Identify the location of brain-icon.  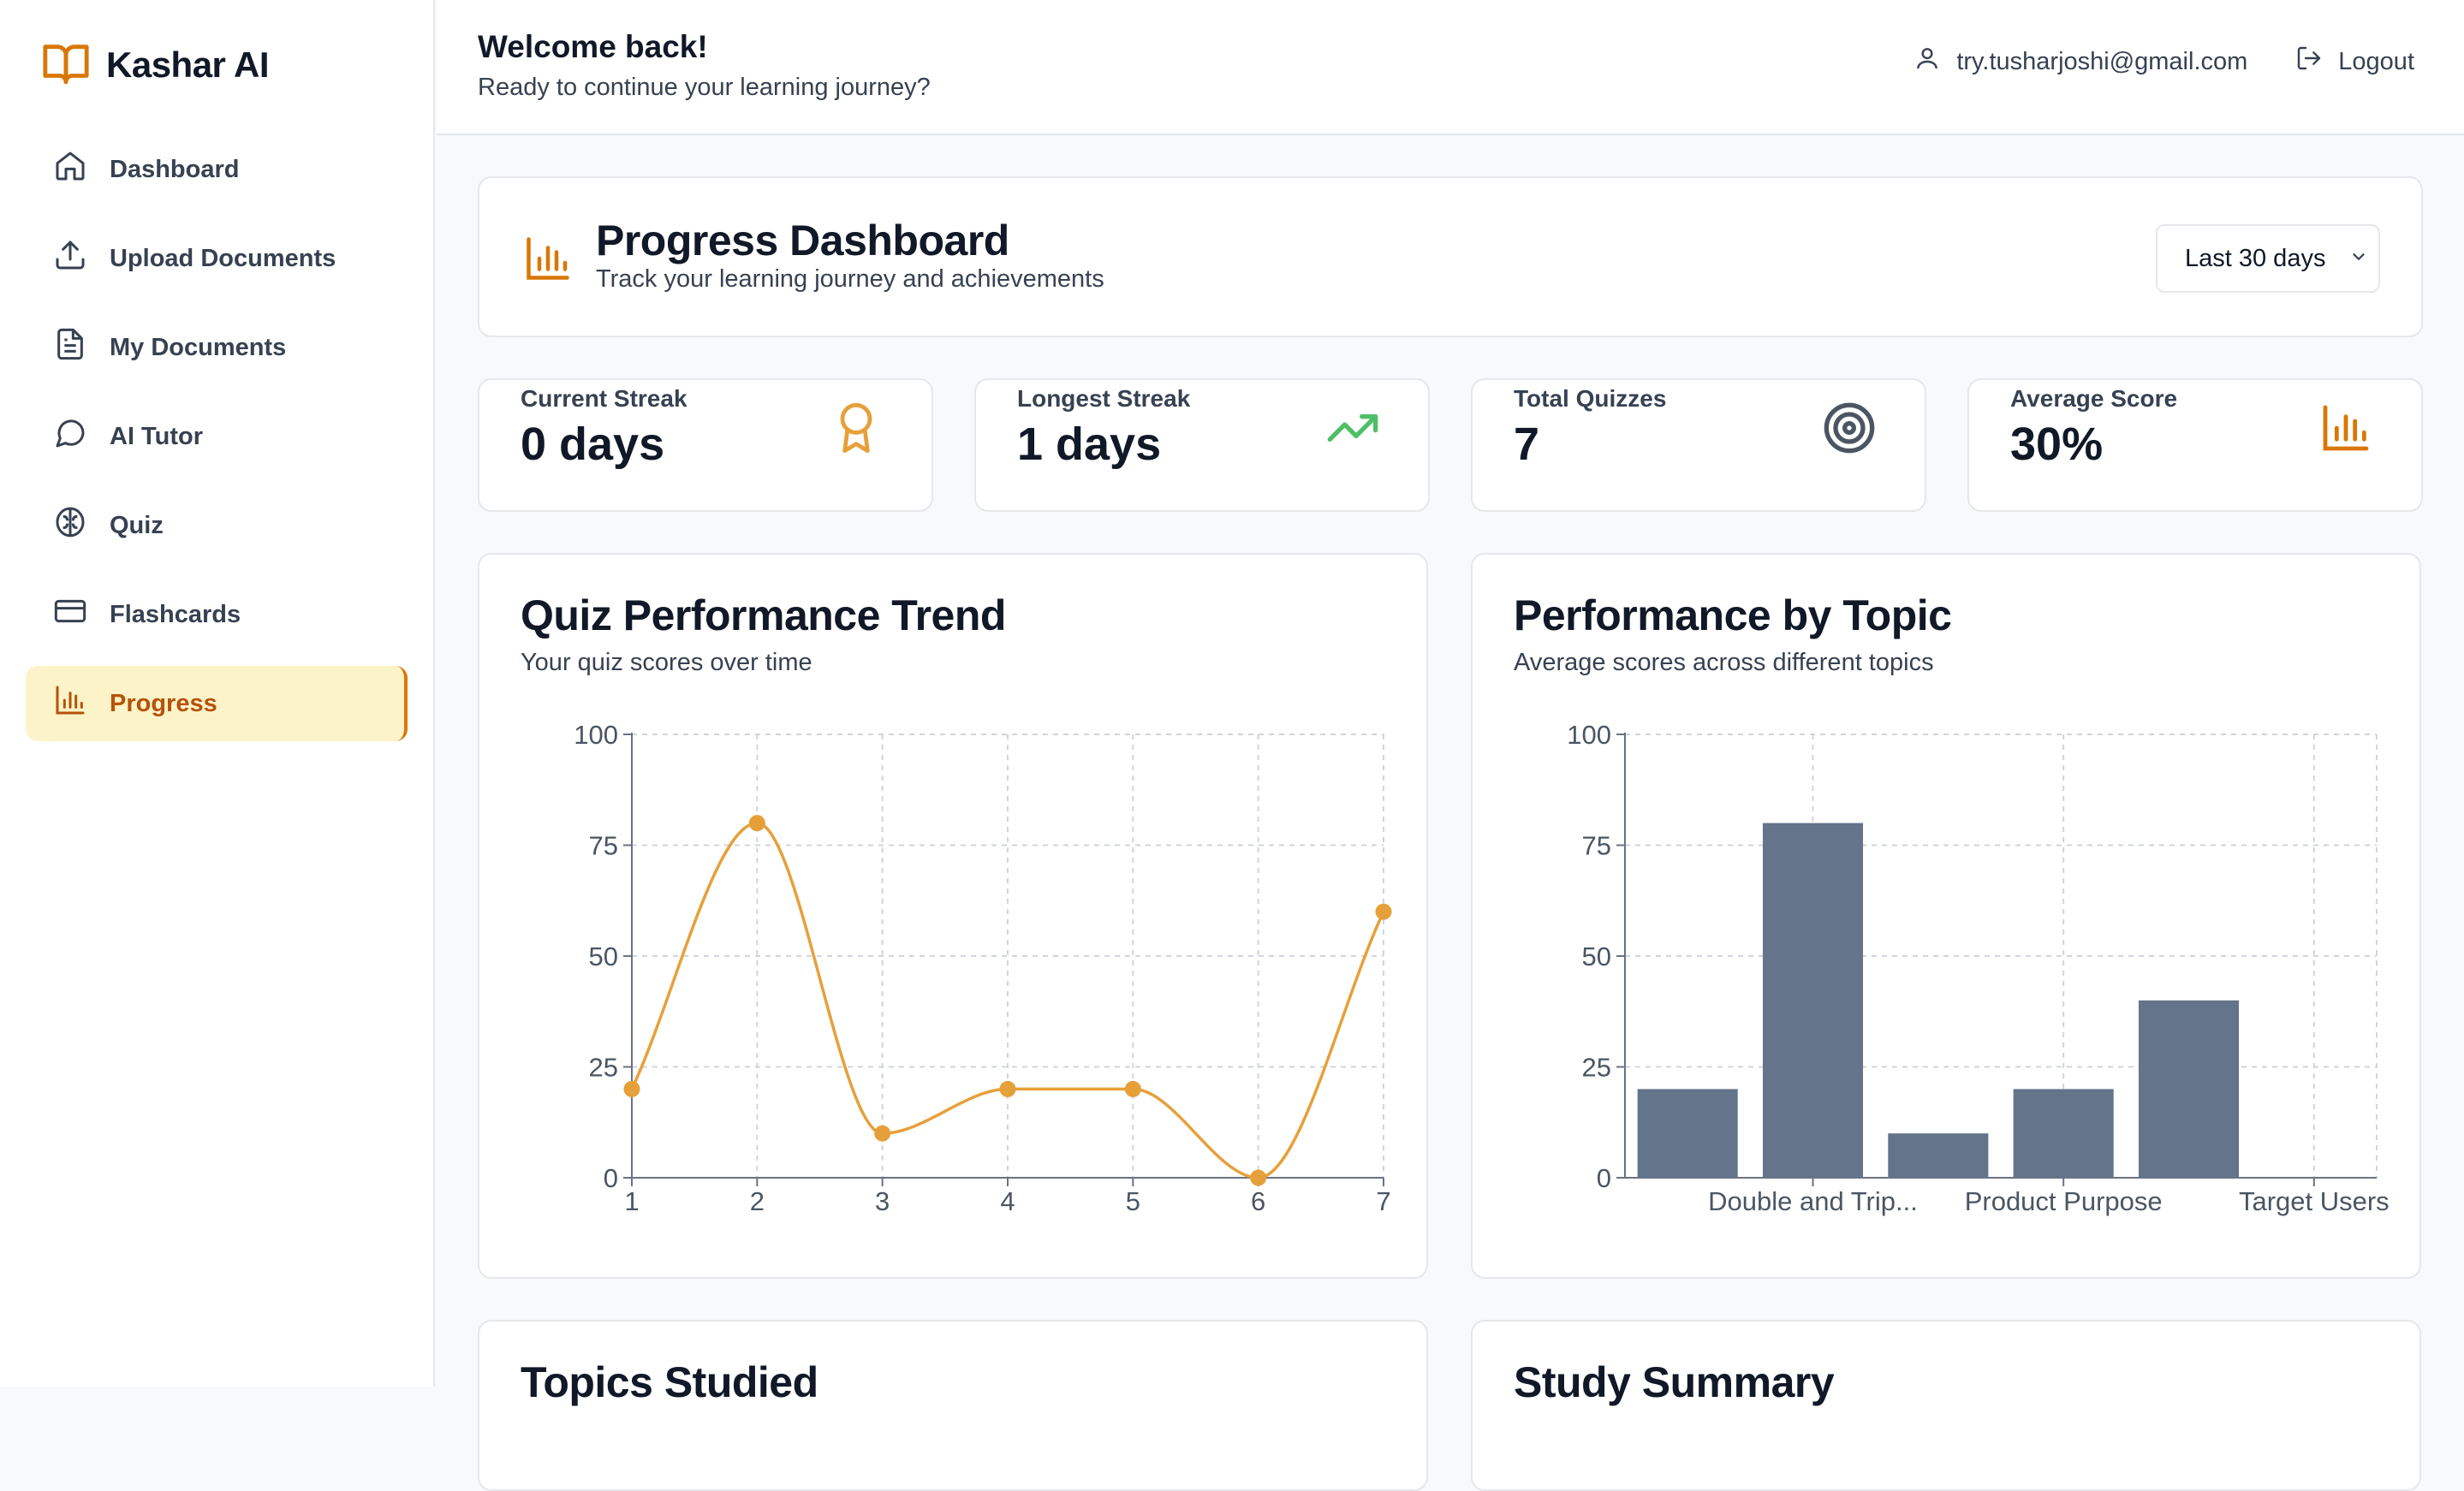
(70, 525).